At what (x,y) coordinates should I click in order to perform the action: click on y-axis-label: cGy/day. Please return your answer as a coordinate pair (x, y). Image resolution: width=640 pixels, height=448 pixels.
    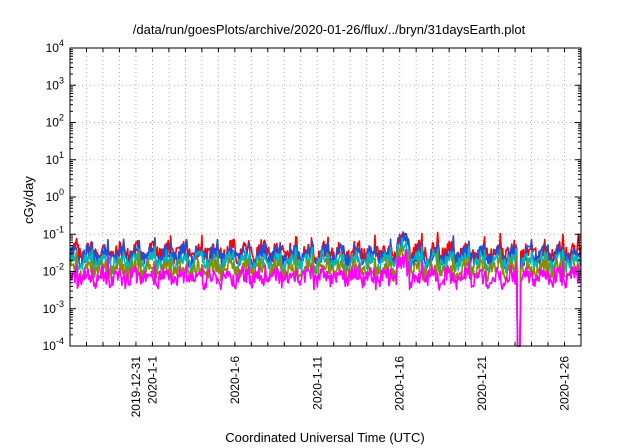
    Looking at the image, I should click on (28, 200).